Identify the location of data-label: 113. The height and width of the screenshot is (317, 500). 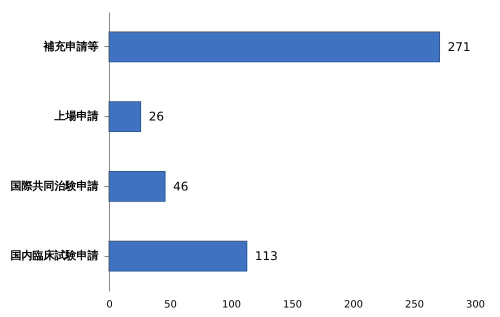
(266, 256).